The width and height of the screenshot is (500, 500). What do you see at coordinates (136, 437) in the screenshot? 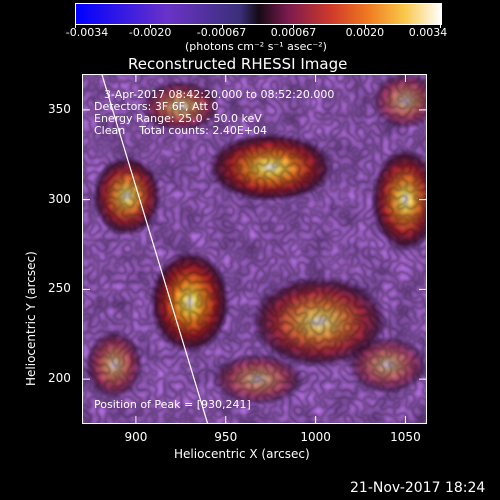
I see `x-tick-label: 900` at bounding box center [136, 437].